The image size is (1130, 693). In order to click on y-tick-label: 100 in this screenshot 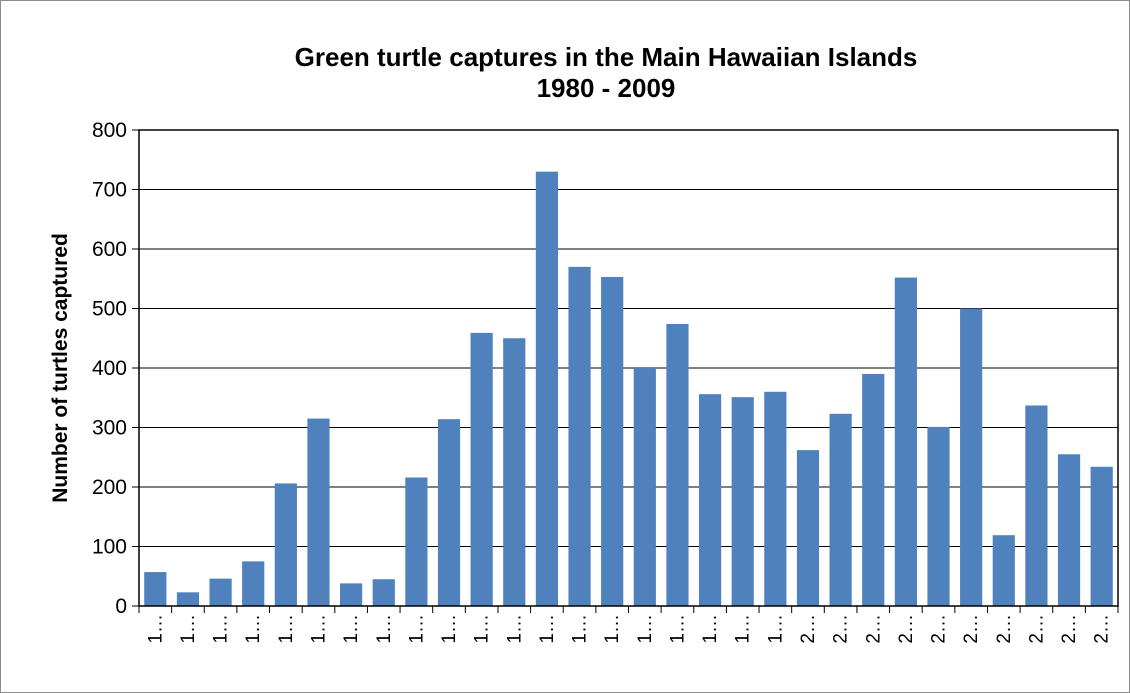, I will do `click(109, 547)`.